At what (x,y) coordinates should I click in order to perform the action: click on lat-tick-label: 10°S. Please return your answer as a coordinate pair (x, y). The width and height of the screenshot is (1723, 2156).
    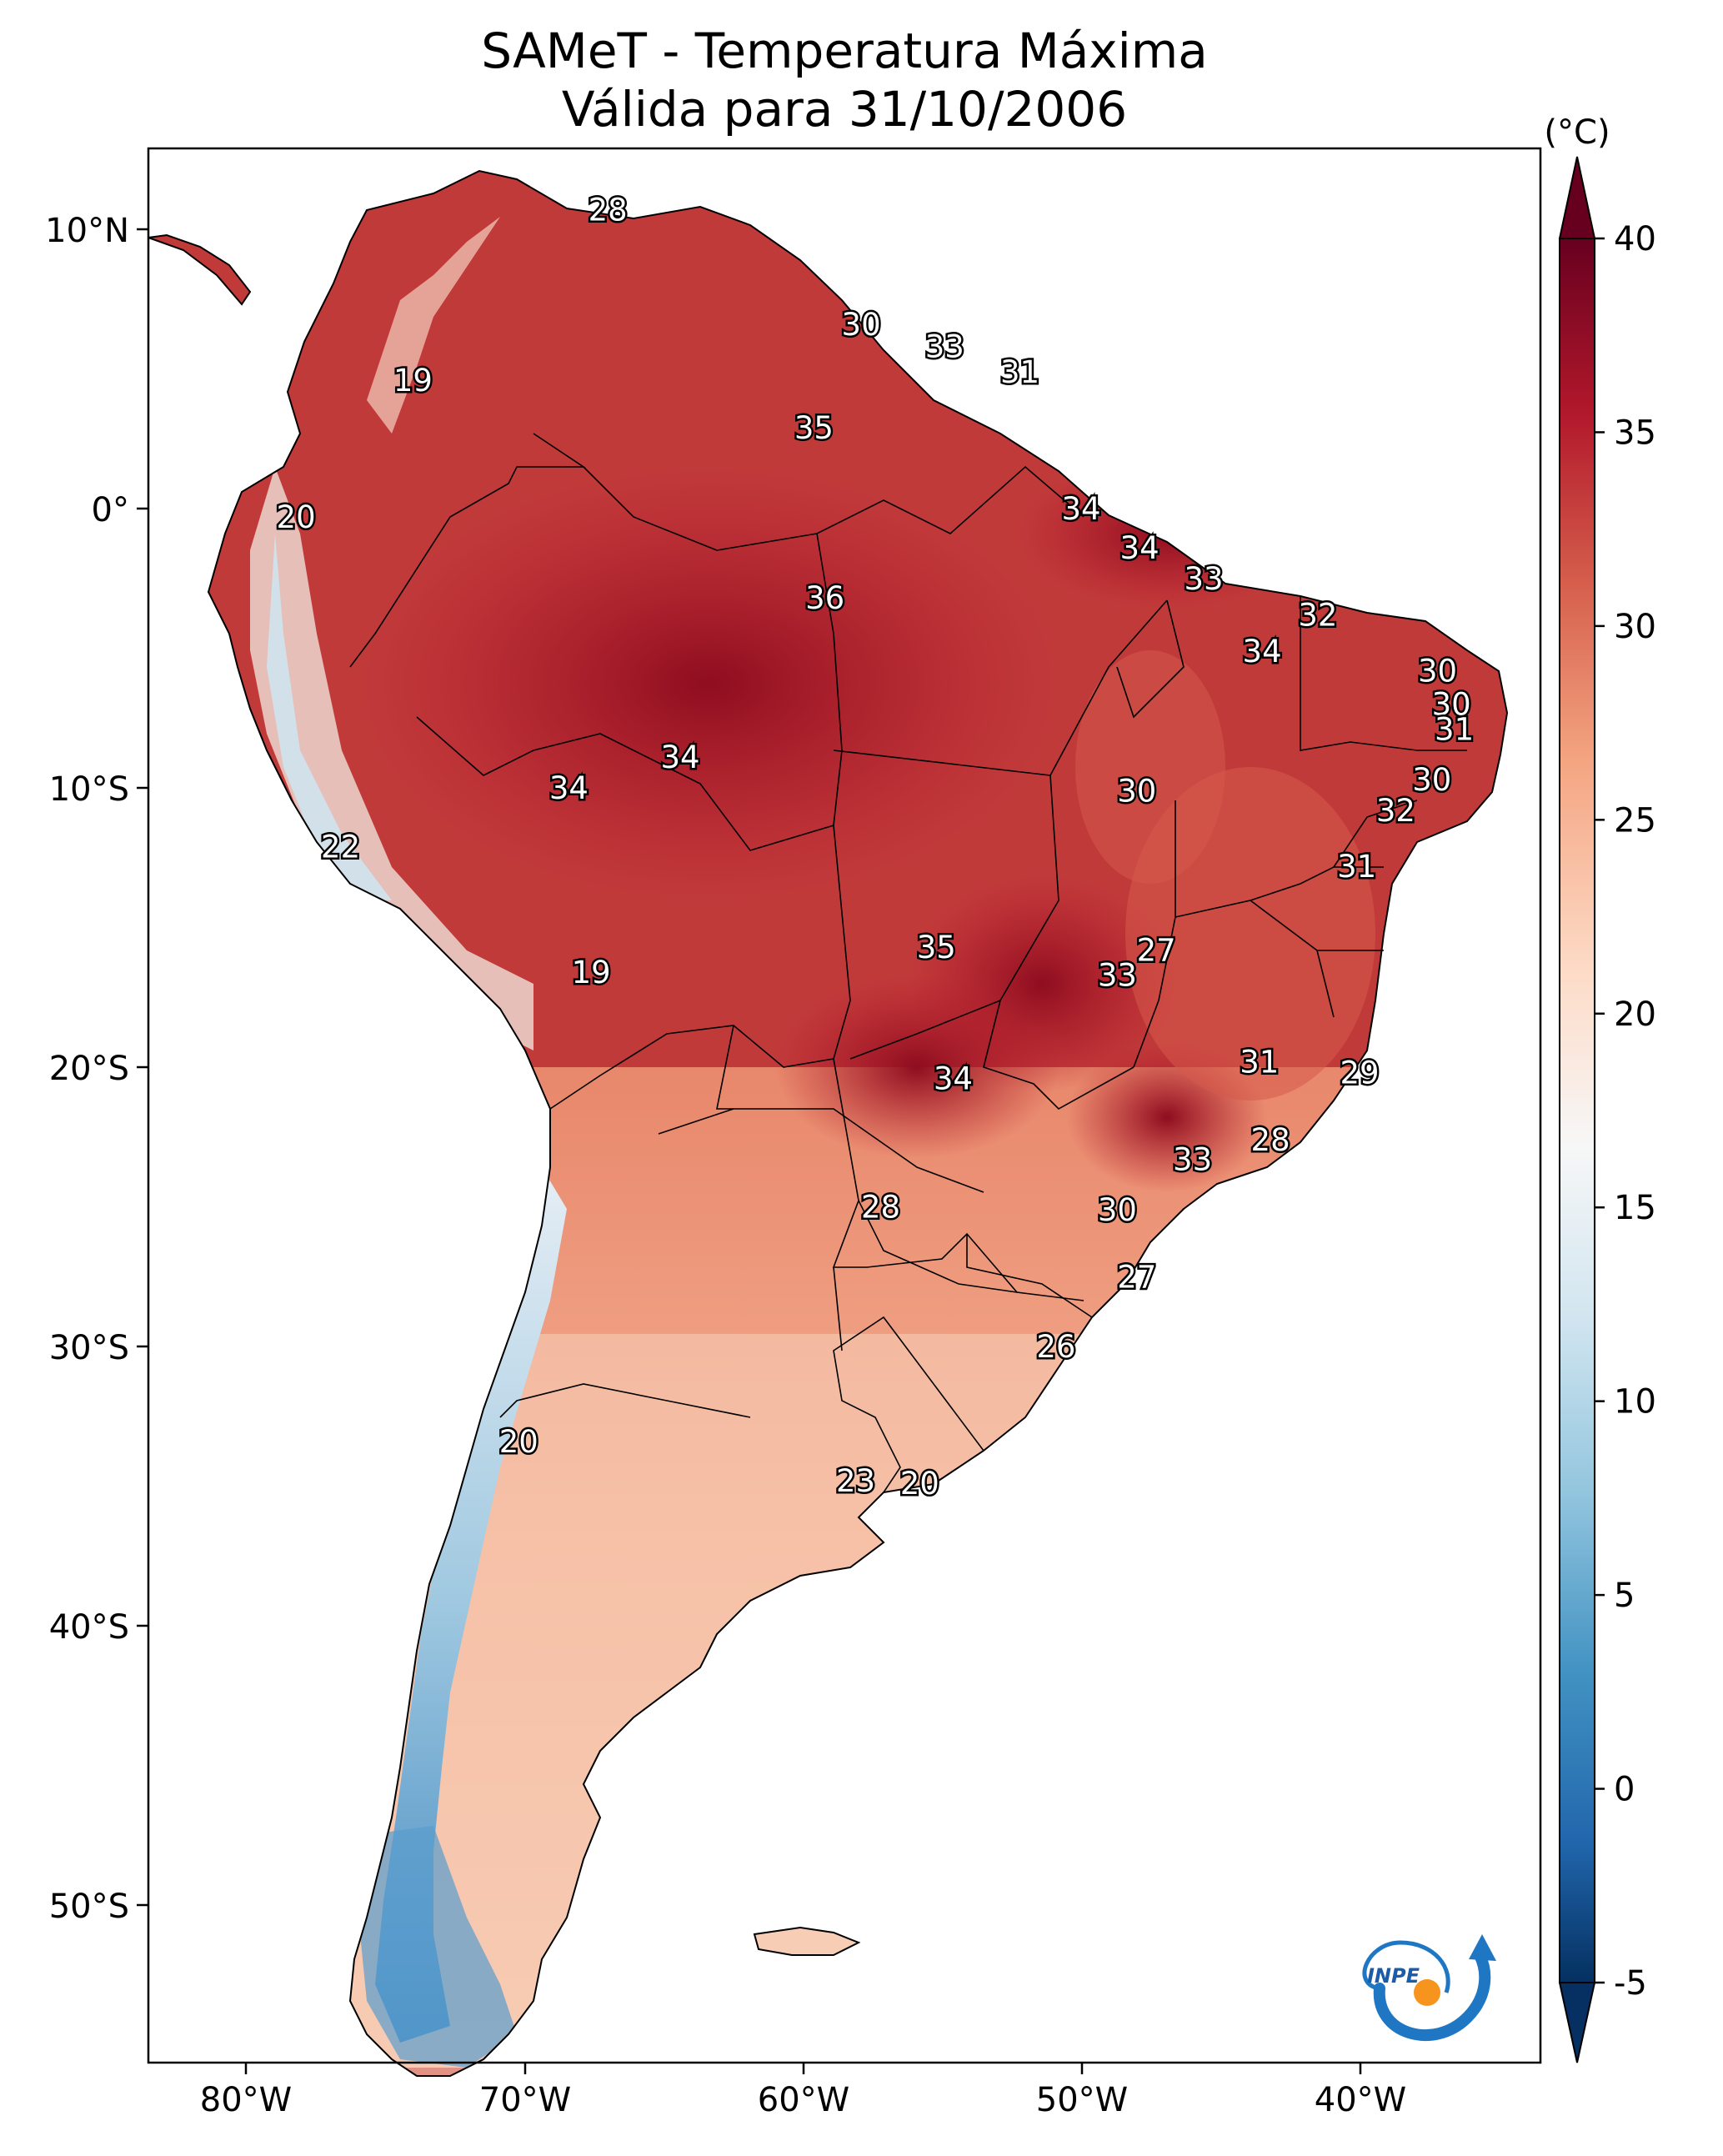
    Looking at the image, I should click on (89, 789).